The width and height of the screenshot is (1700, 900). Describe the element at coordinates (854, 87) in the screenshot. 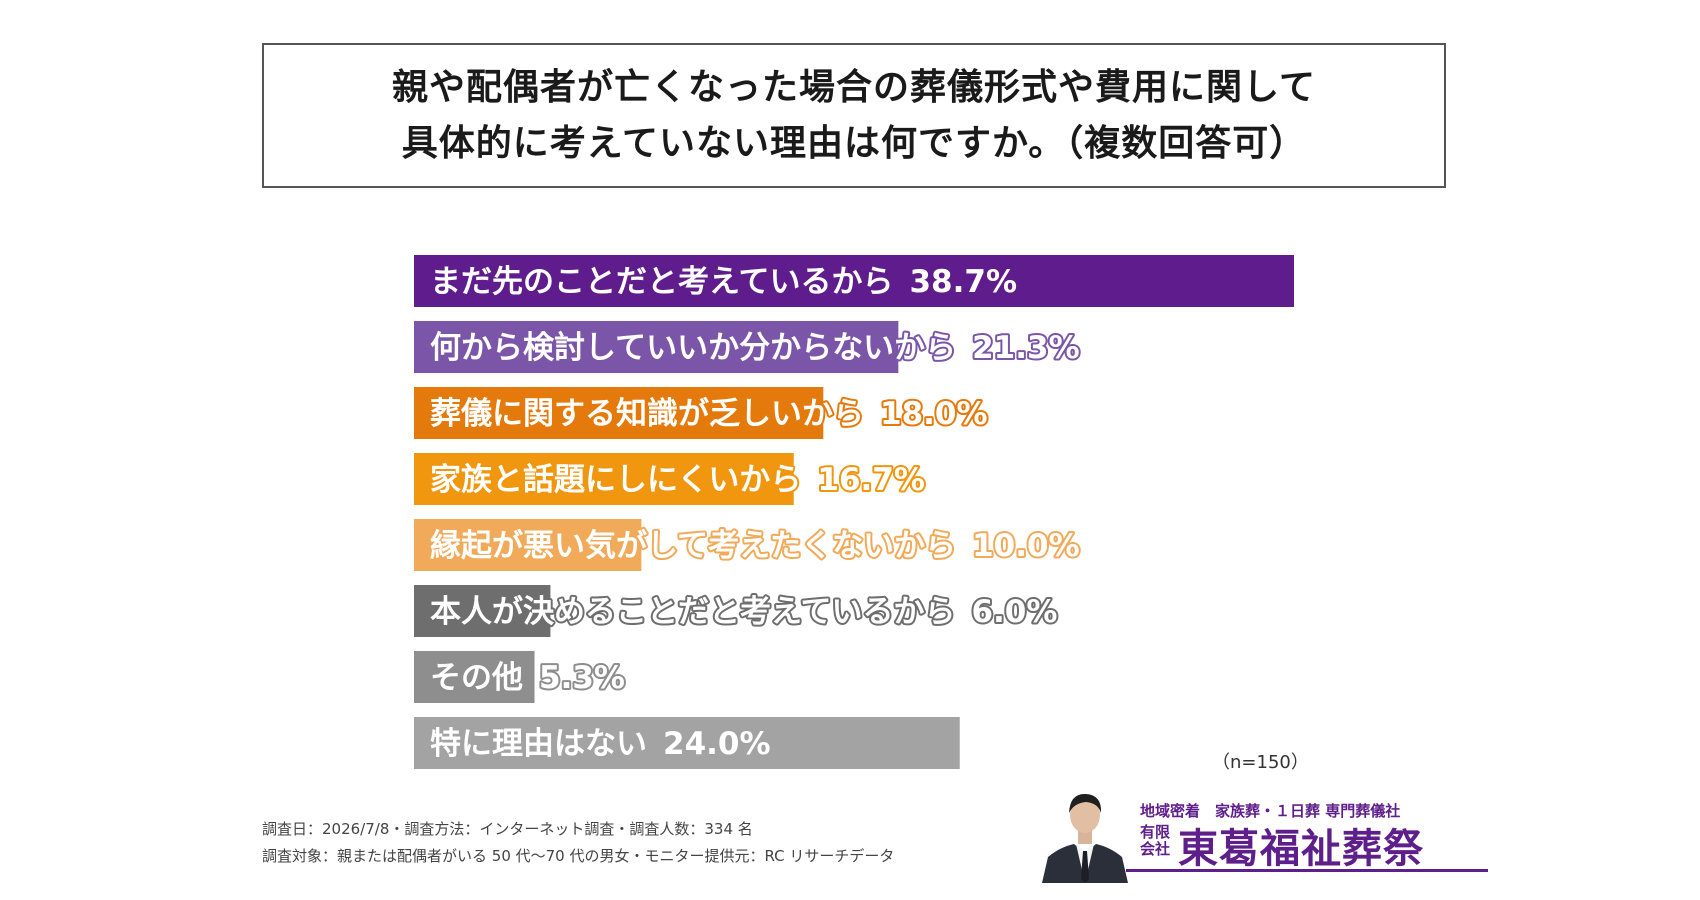

I see `chart-title-line-1: 親や配偶者が亡くなった場合の葬儀形式や費用に関して` at that location.